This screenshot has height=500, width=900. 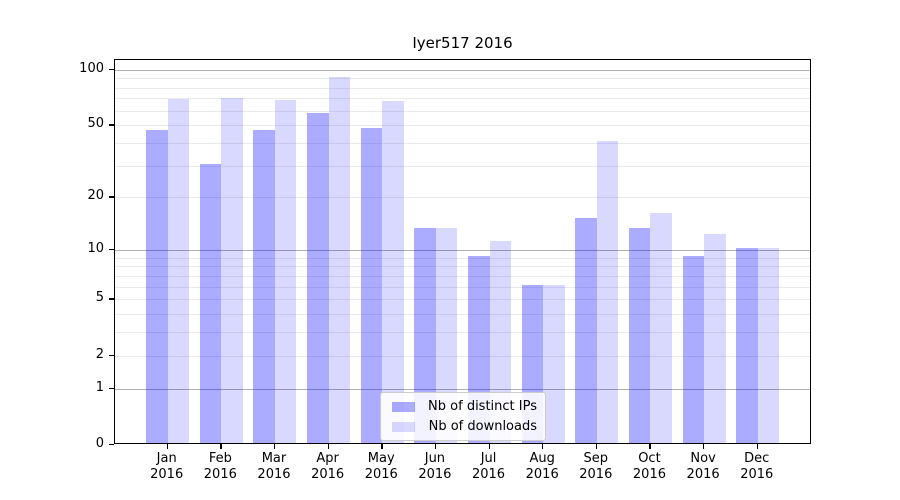 What do you see at coordinates (328, 446) in the screenshot?
I see `x-tick-apr` at bounding box center [328, 446].